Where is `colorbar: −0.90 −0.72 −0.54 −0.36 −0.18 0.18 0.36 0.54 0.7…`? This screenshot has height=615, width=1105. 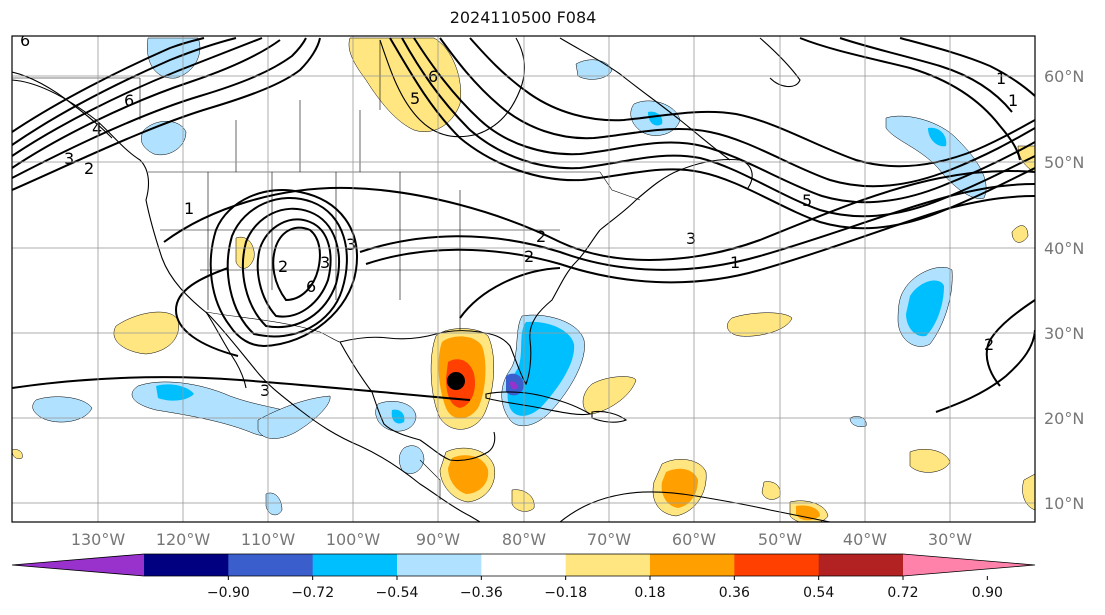
colorbar: −0.90 −0.72 −0.54 −0.36 −0.18 0.18 0.36 0.54 0.7… is located at coordinates (523, 577).